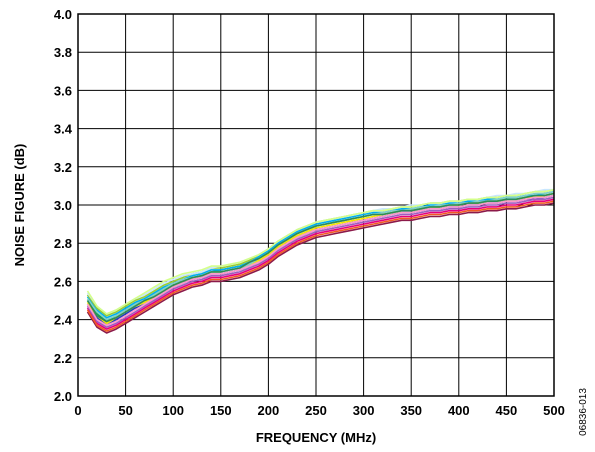 Image resolution: width=595 pixels, height=452 pixels. I want to click on y-tick-labels: 2.0 2.2 2.4 2.6 2.8 3.0 3.2 3.4 3.6 3.8 4.0, so click(63, 205).